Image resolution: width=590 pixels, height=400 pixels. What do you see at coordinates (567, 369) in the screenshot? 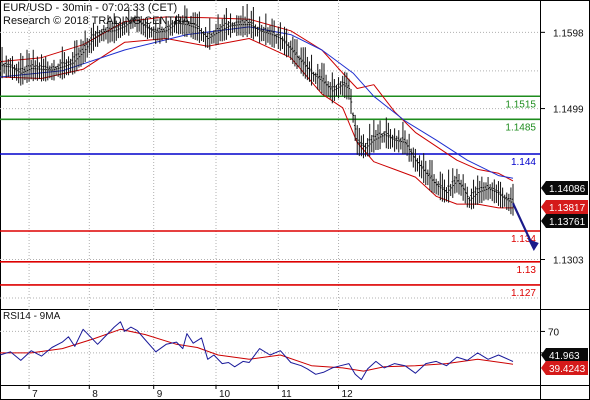
I see `rsi-marker-label: 39.4243` at bounding box center [567, 369].